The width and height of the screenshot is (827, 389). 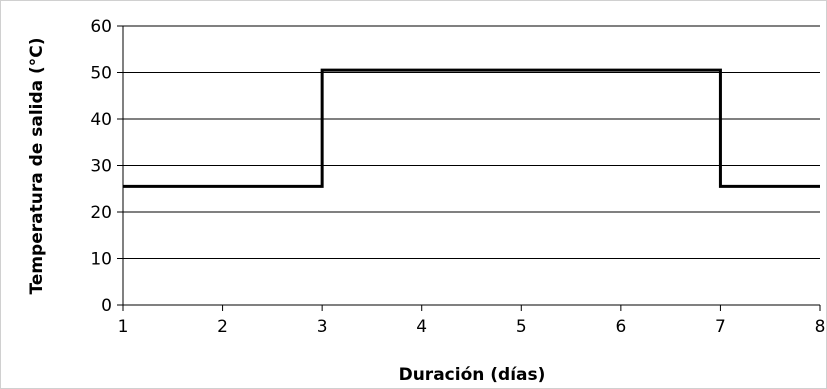 What do you see at coordinates (123, 327) in the screenshot?
I see `x-tick-label: 1` at bounding box center [123, 327].